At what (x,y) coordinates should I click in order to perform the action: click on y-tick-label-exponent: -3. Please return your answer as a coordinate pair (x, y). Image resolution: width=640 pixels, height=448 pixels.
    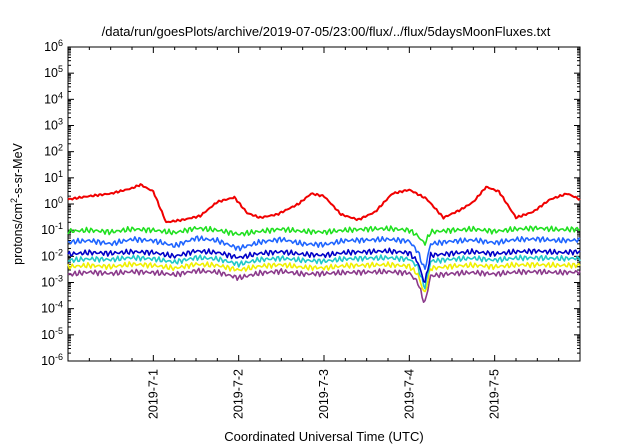
    Looking at the image, I should click on (59, 279).